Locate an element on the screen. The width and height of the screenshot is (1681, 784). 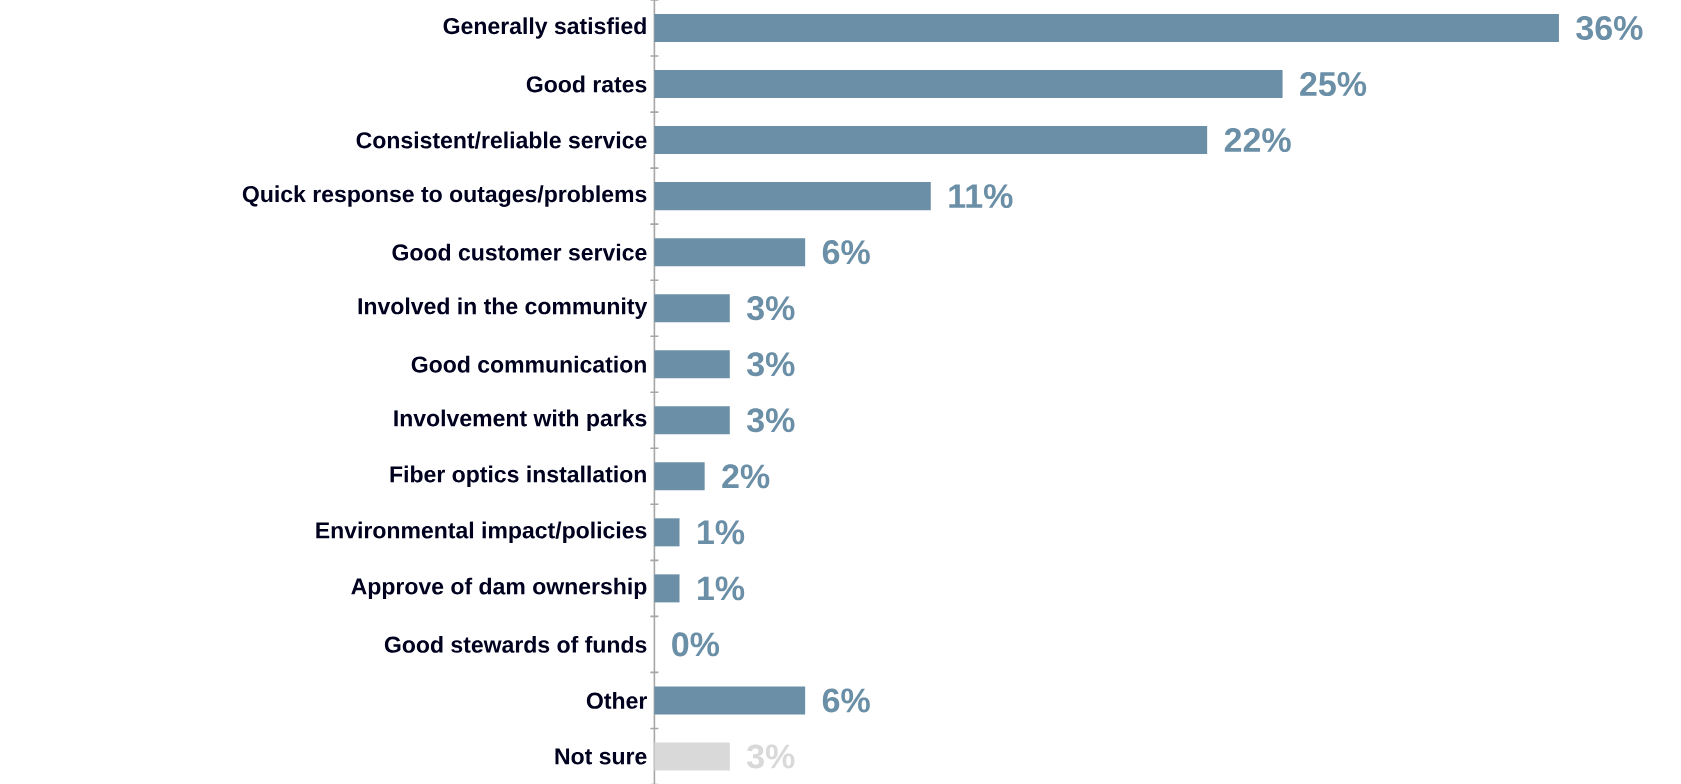
data-label: 25% is located at coordinates (1333, 83).